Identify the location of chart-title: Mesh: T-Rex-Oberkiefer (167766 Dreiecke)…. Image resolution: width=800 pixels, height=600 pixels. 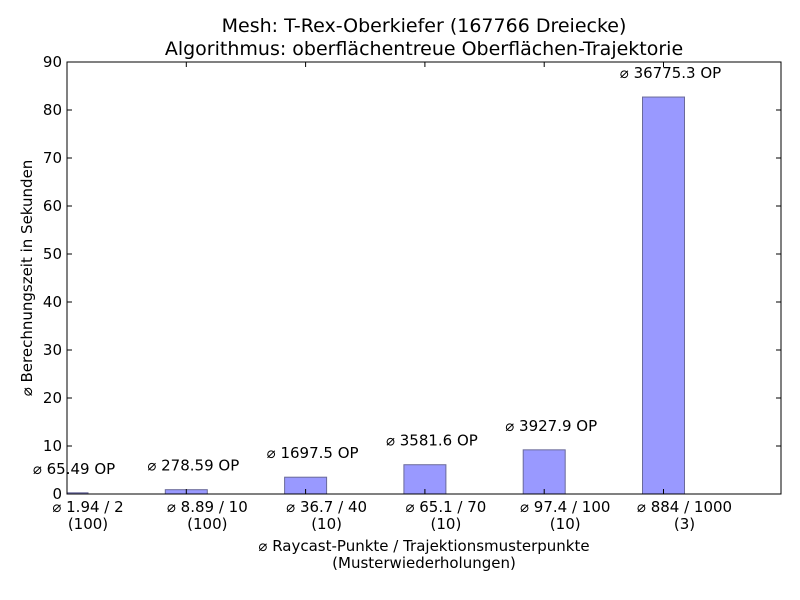
(424, 37).